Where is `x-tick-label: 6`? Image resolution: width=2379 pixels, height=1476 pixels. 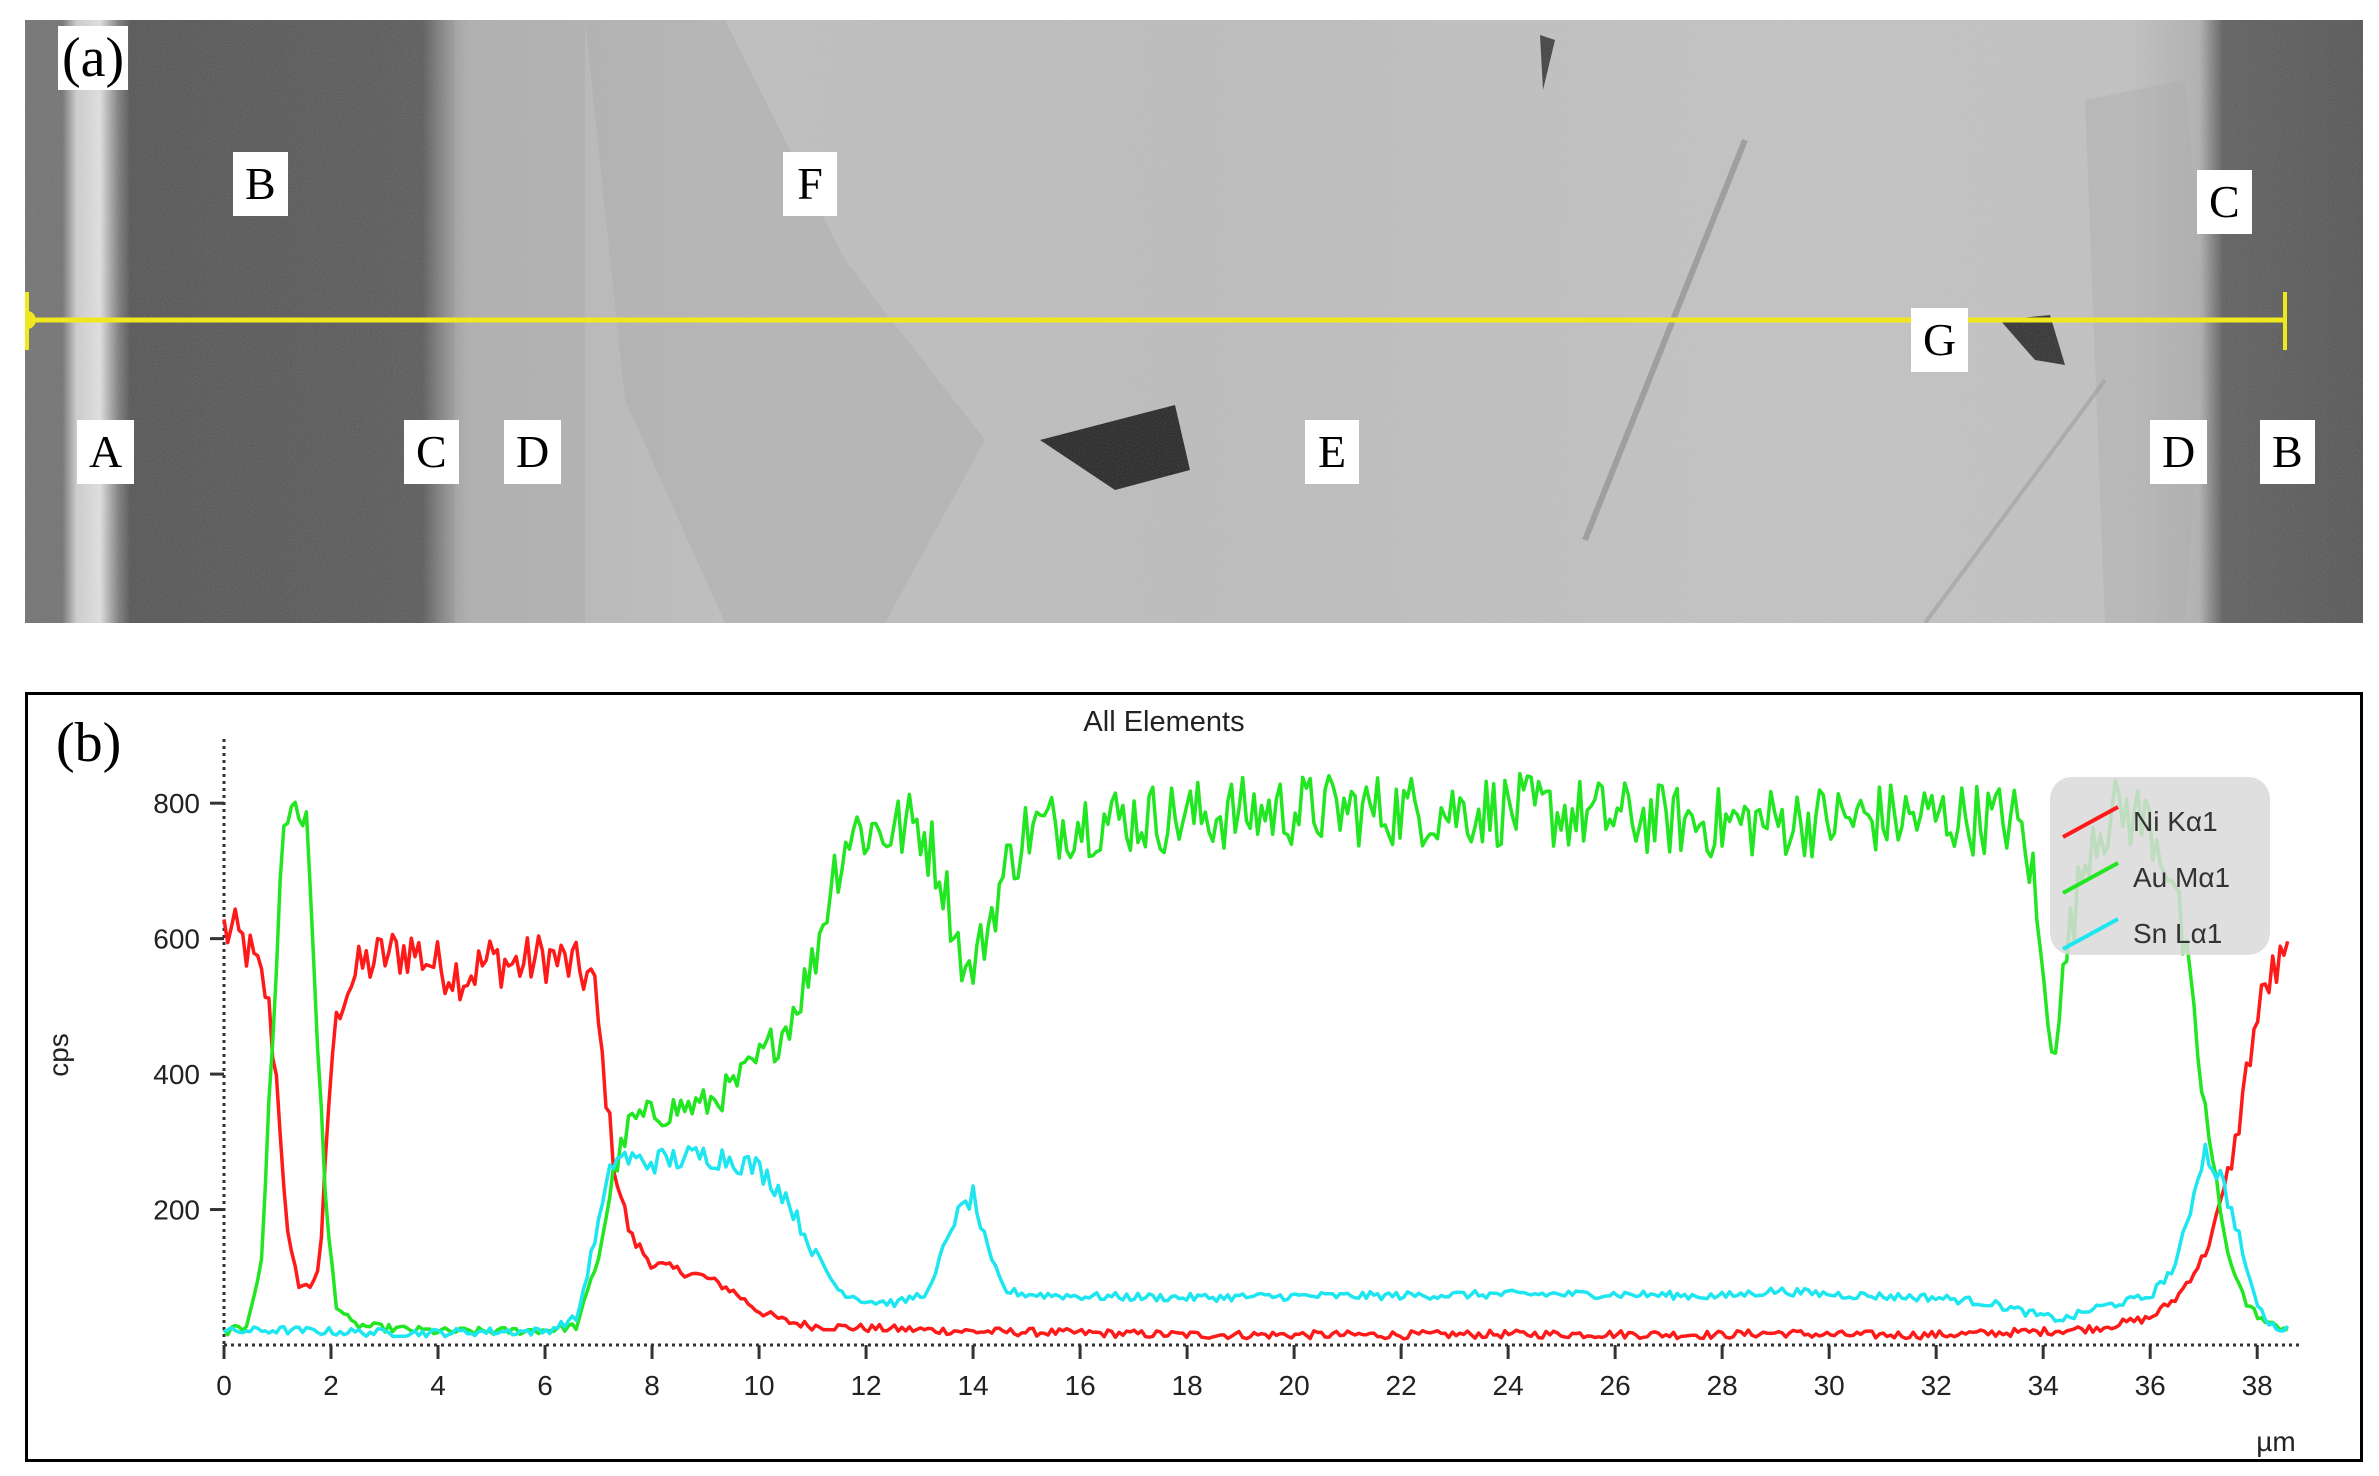 x-tick-label: 6 is located at coordinates (545, 1385).